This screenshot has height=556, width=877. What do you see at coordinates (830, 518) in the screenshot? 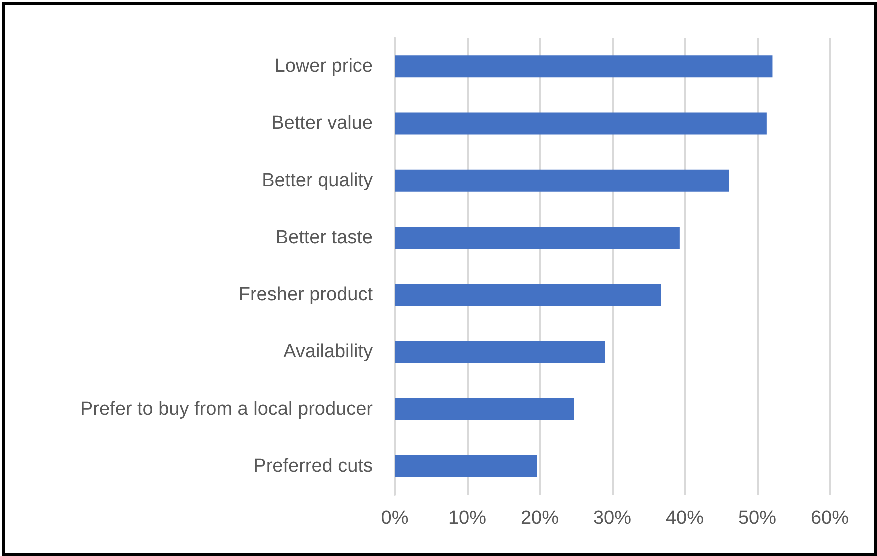
I see `x-tick-label: 60%` at bounding box center [830, 518].